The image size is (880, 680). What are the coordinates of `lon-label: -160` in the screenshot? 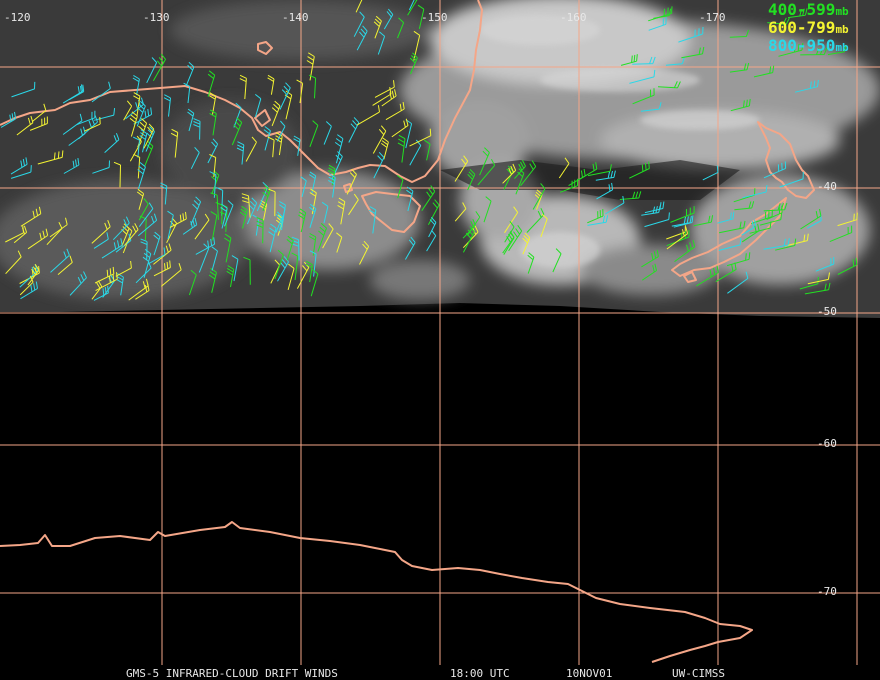 It's located at (573, 17).